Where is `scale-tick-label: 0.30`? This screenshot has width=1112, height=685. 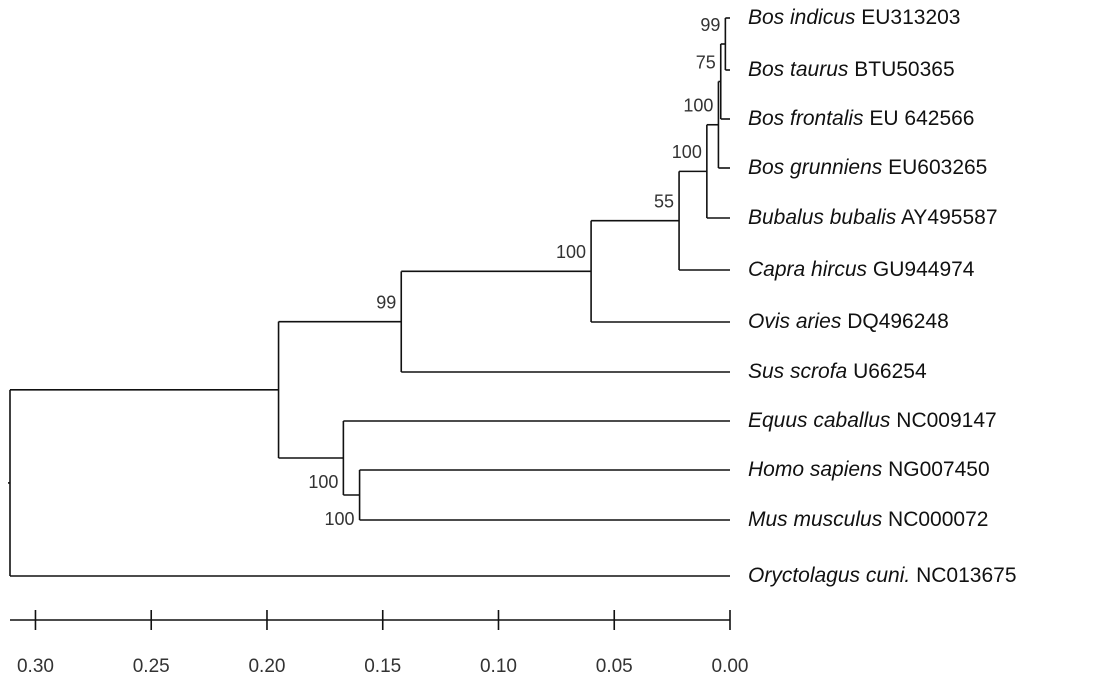
scale-tick-label: 0.30 is located at coordinates (35, 666).